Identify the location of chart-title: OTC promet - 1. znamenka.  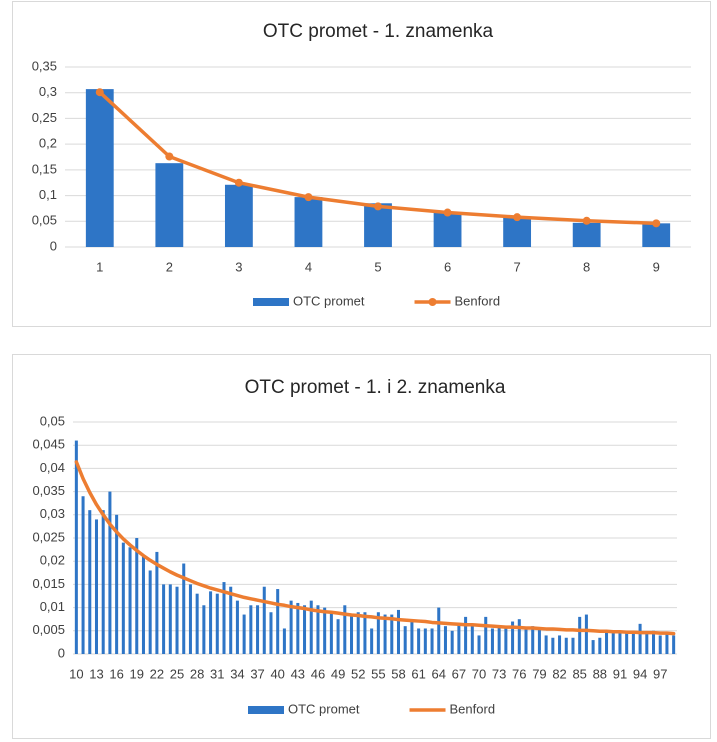
(378, 31).